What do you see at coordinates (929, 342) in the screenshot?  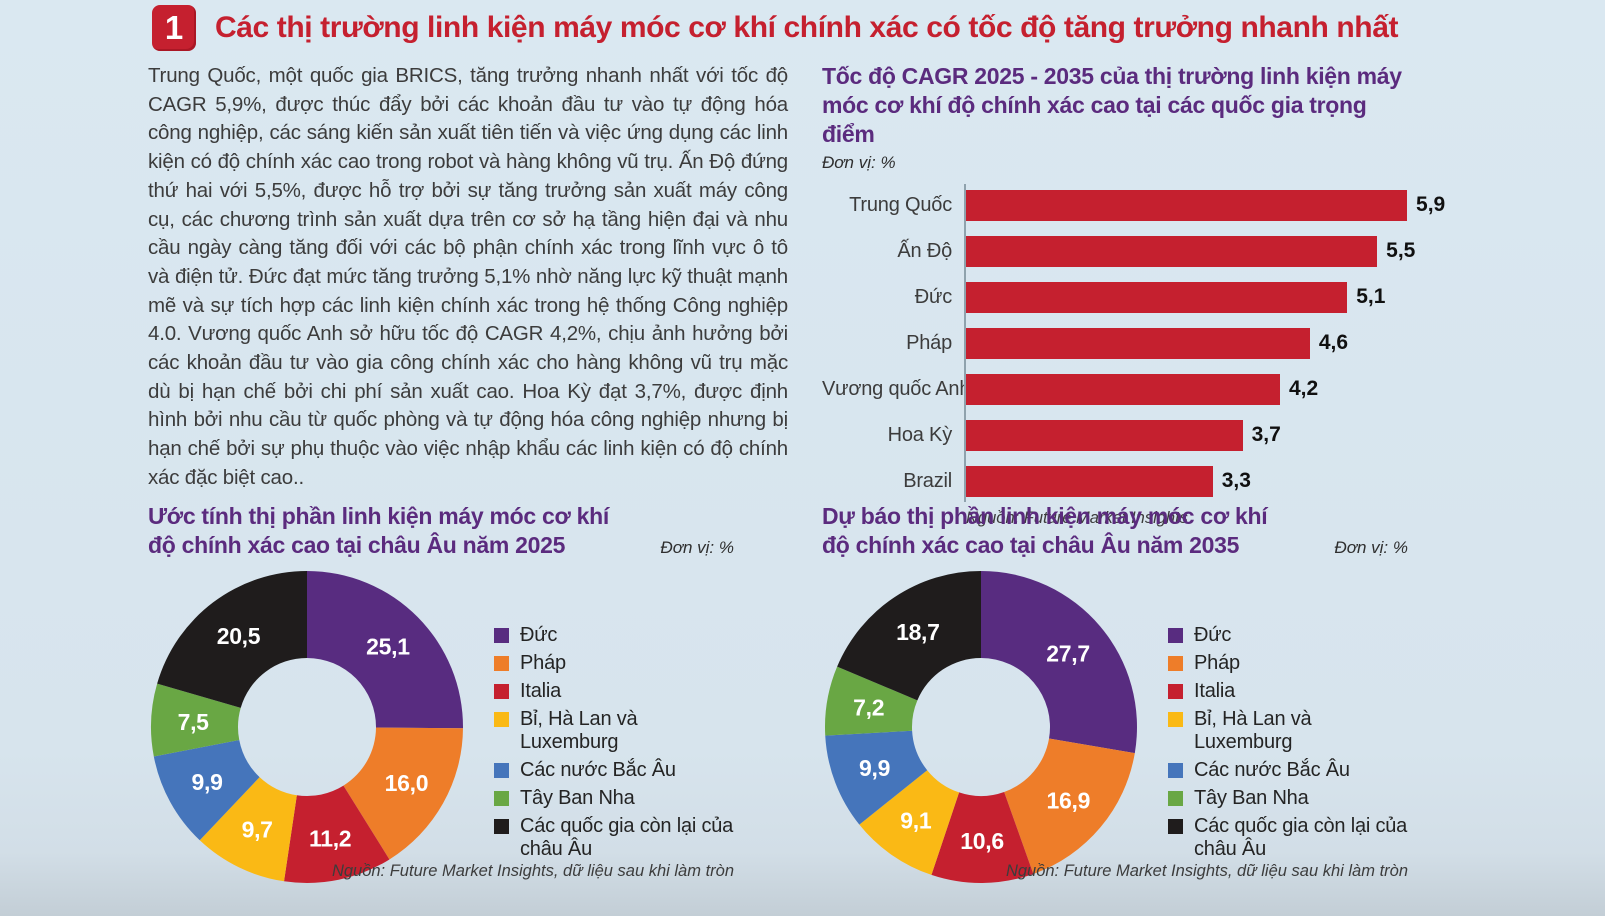 I see `bar-category-label: Pháp` at bounding box center [929, 342].